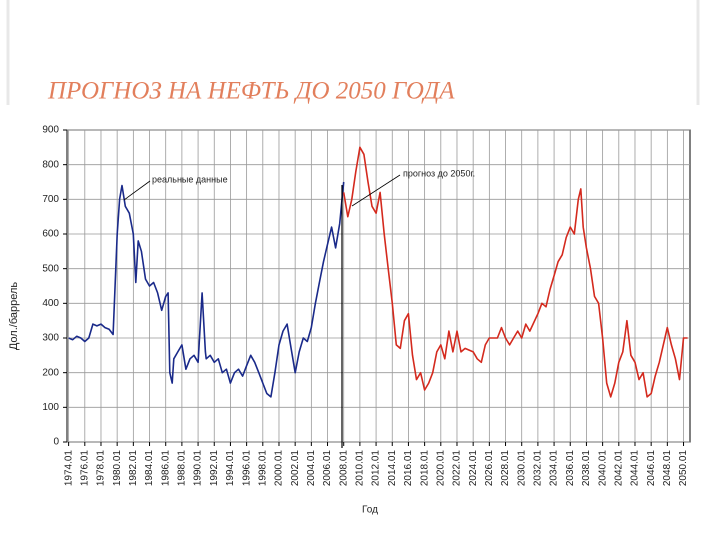 This screenshot has height=540, width=720. Describe the element at coordinates (14, 316) in the screenshot. I see `y-axis-label: Дол./баррель` at that location.